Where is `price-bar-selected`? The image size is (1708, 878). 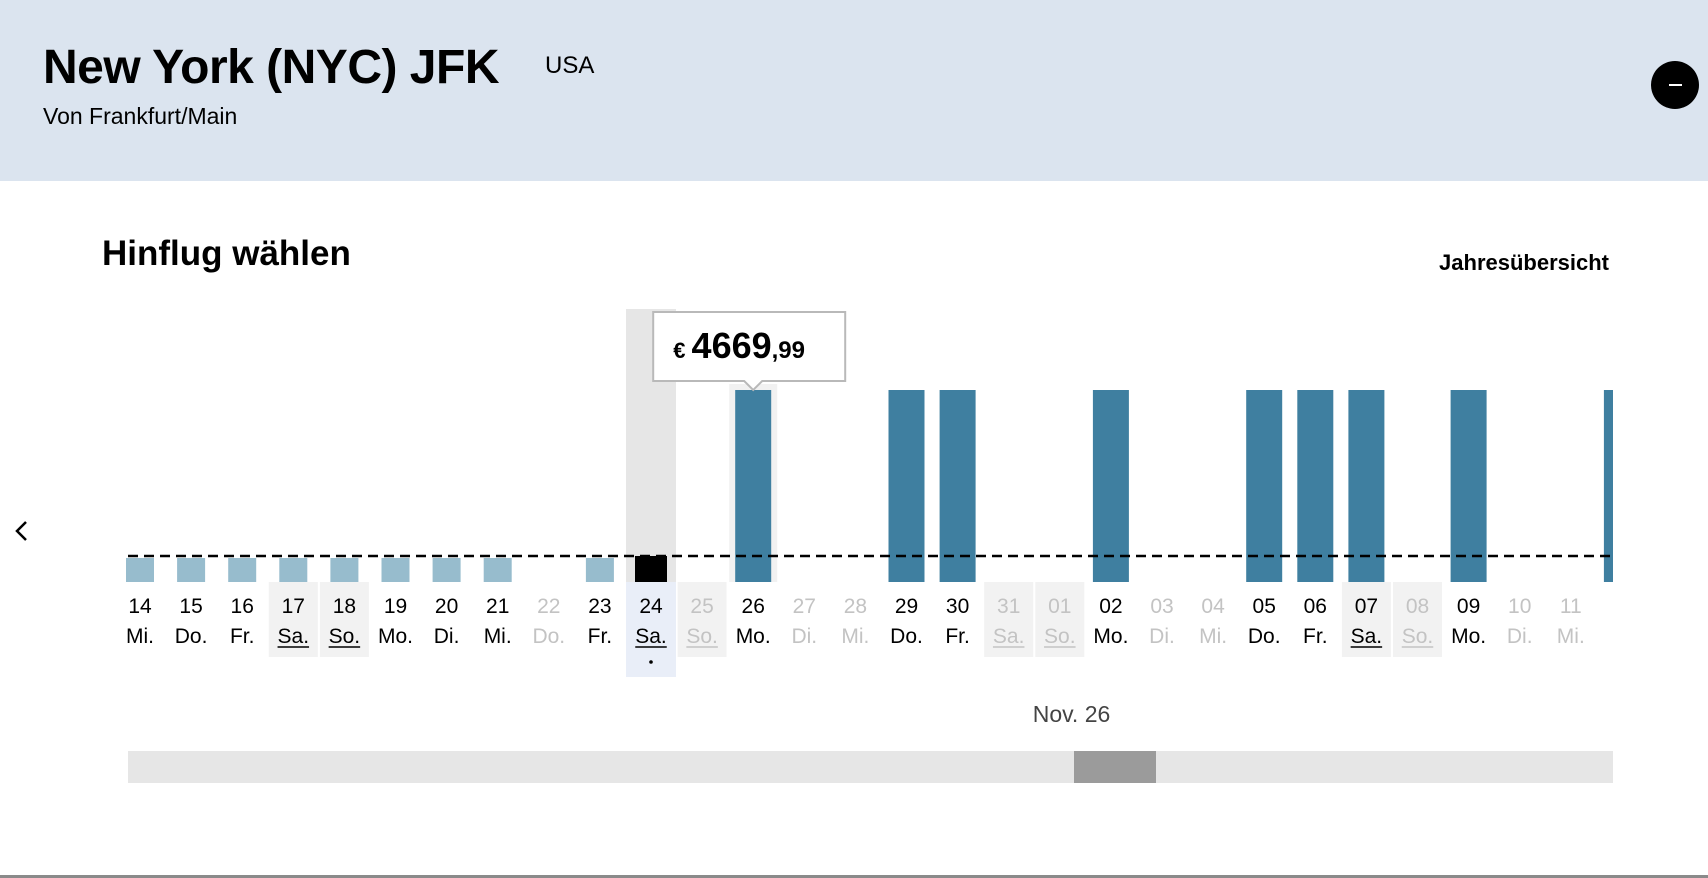 price-bar-selected is located at coordinates (651, 569).